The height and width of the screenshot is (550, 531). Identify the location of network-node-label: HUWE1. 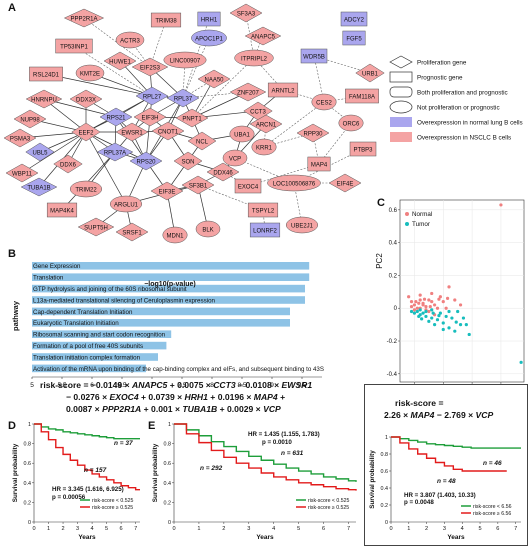
(120, 62).